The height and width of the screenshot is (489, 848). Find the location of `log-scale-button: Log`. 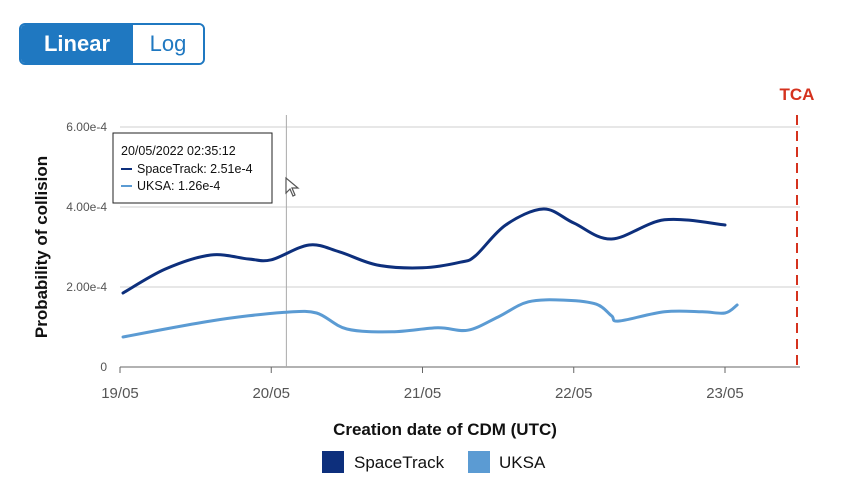

log-scale-button: Log is located at coordinates (168, 44).